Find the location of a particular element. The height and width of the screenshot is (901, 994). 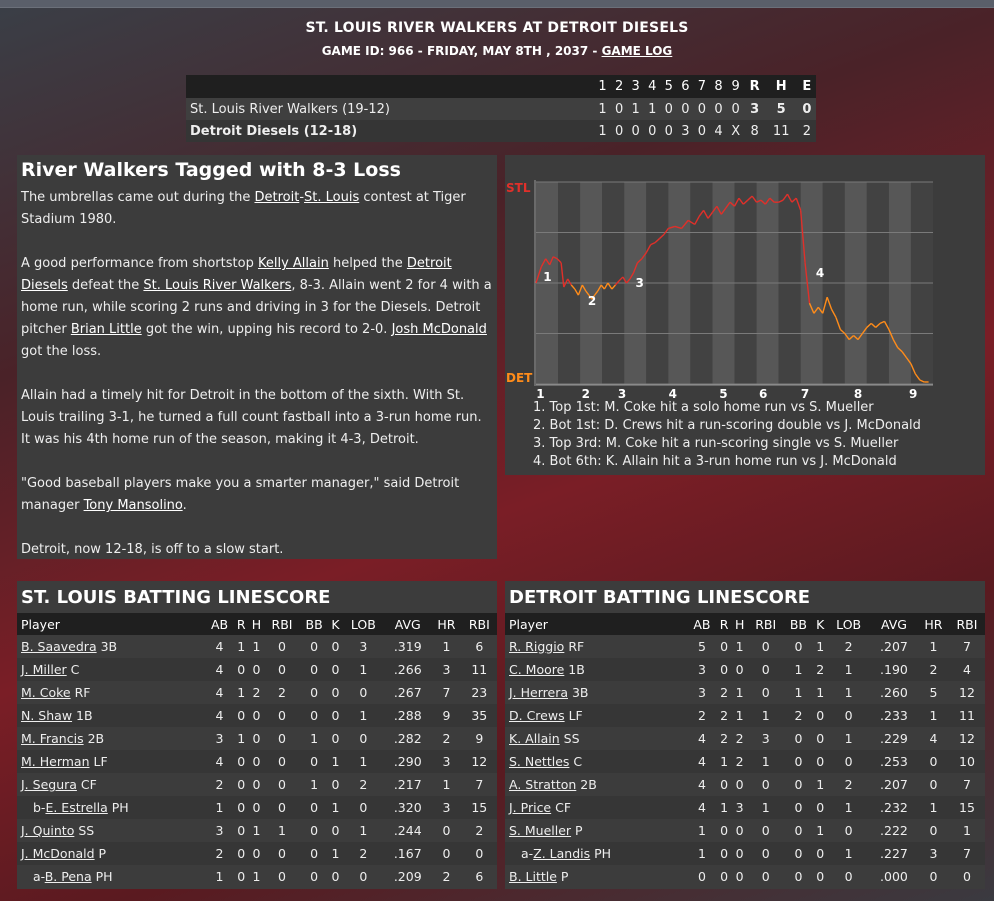

linescore-cell: 11 is located at coordinates (781, 131).